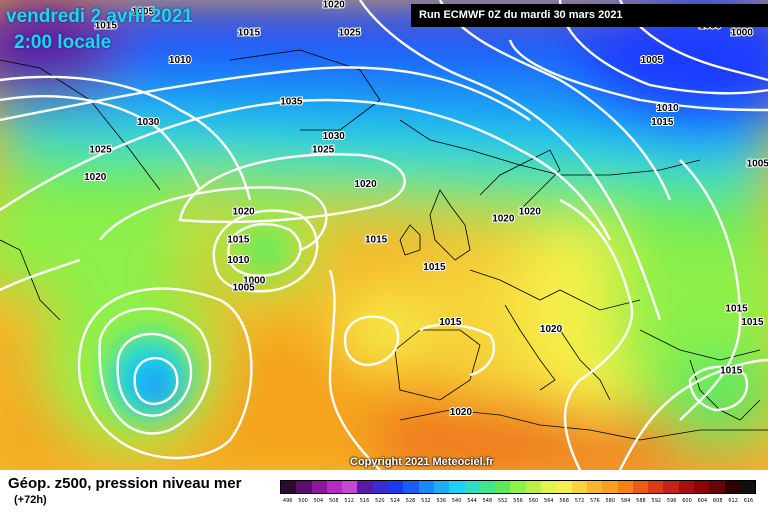  I want to click on scale-label: 512, so click(349, 501).